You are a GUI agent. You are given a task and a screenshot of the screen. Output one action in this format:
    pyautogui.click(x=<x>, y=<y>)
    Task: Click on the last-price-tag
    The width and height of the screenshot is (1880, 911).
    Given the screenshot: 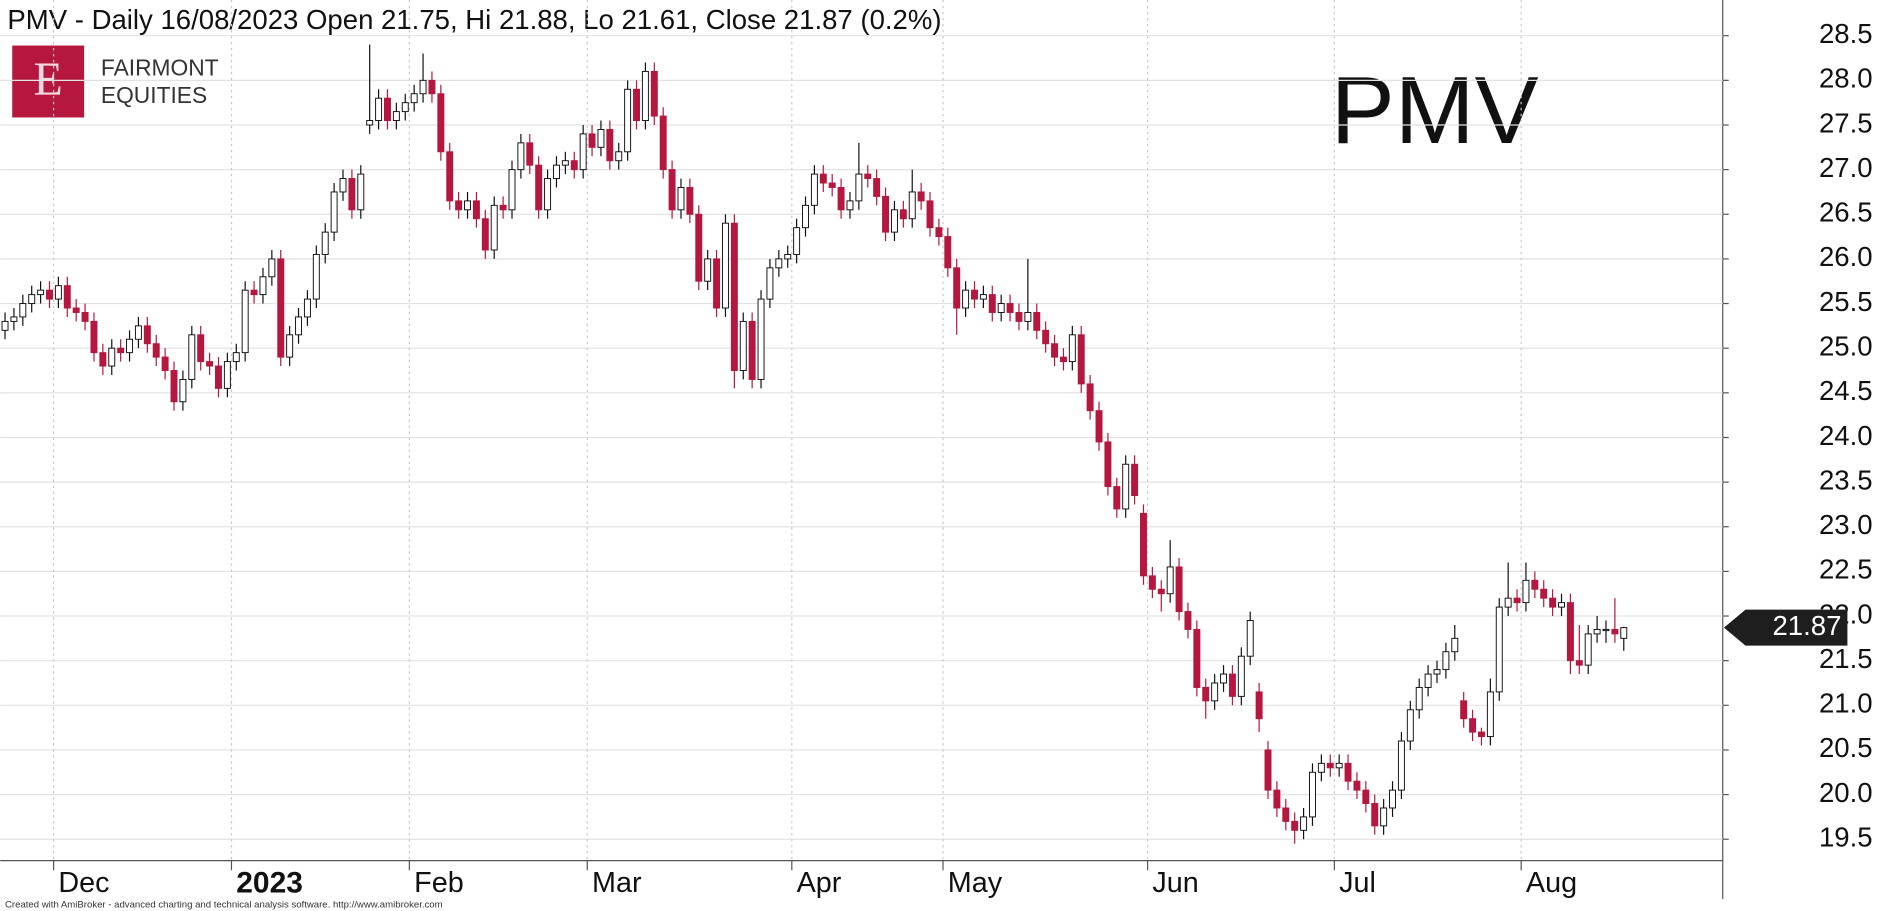 What is the action you would take?
    pyautogui.click(x=1785, y=627)
    